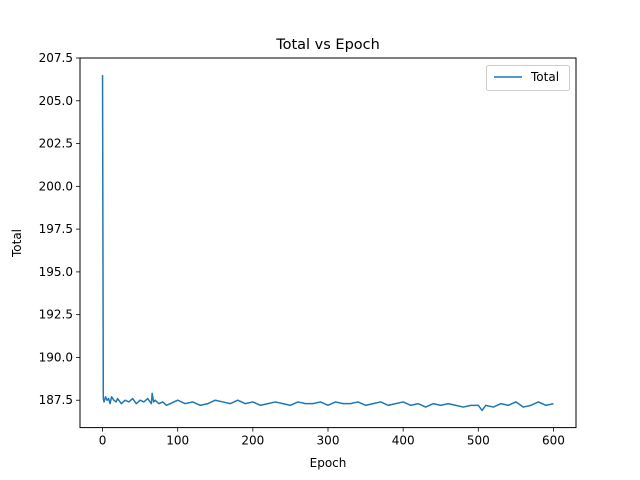 The height and width of the screenshot is (480, 640). Describe the element at coordinates (56, 272) in the screenshot. I see `y-tick-label: 195.0` at that location.